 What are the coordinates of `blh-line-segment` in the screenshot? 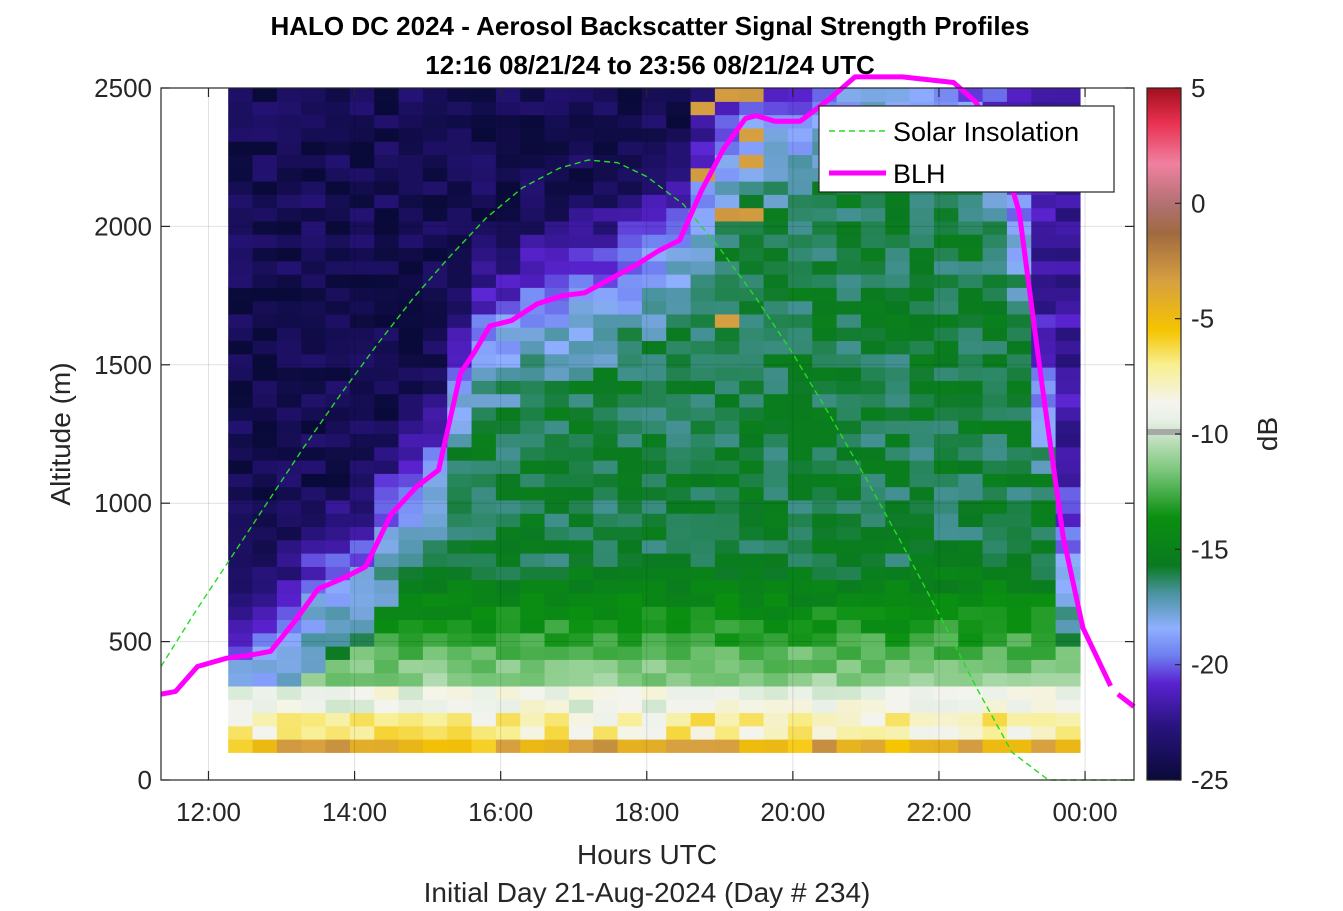 It's located at (1126, 700).